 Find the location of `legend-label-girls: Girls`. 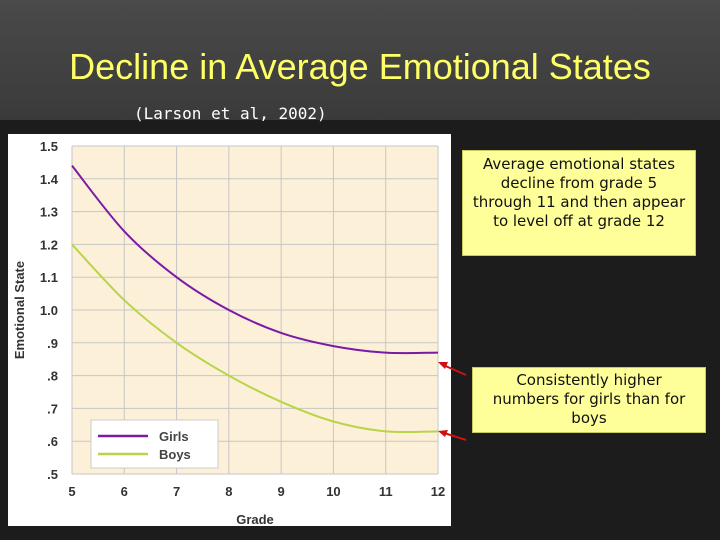

legend-label-girls: Girls is located at coordinates (174, 436).